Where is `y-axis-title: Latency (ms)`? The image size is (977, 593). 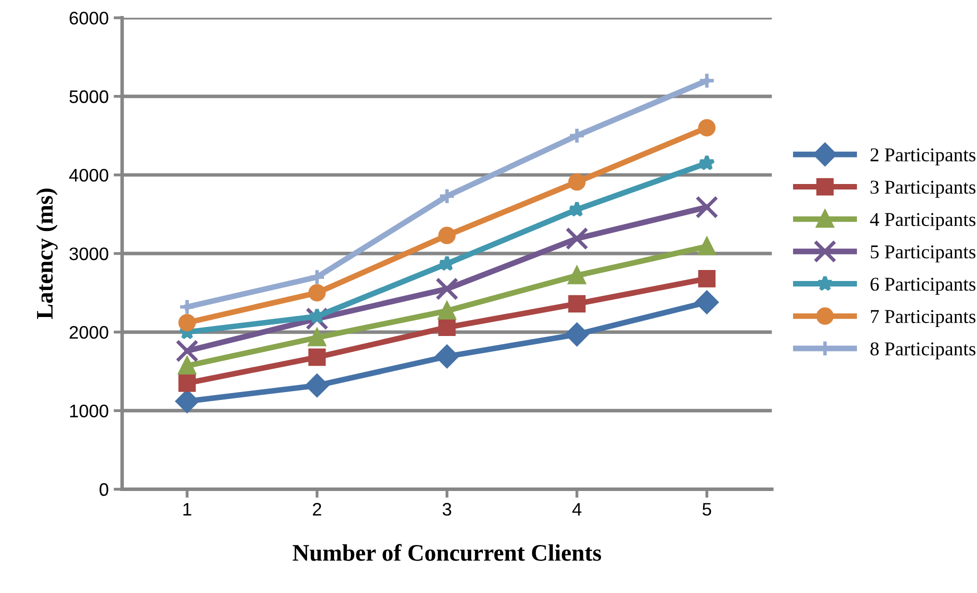 y-axis-title: Latency (ms) is located at coordinates (47, 254).